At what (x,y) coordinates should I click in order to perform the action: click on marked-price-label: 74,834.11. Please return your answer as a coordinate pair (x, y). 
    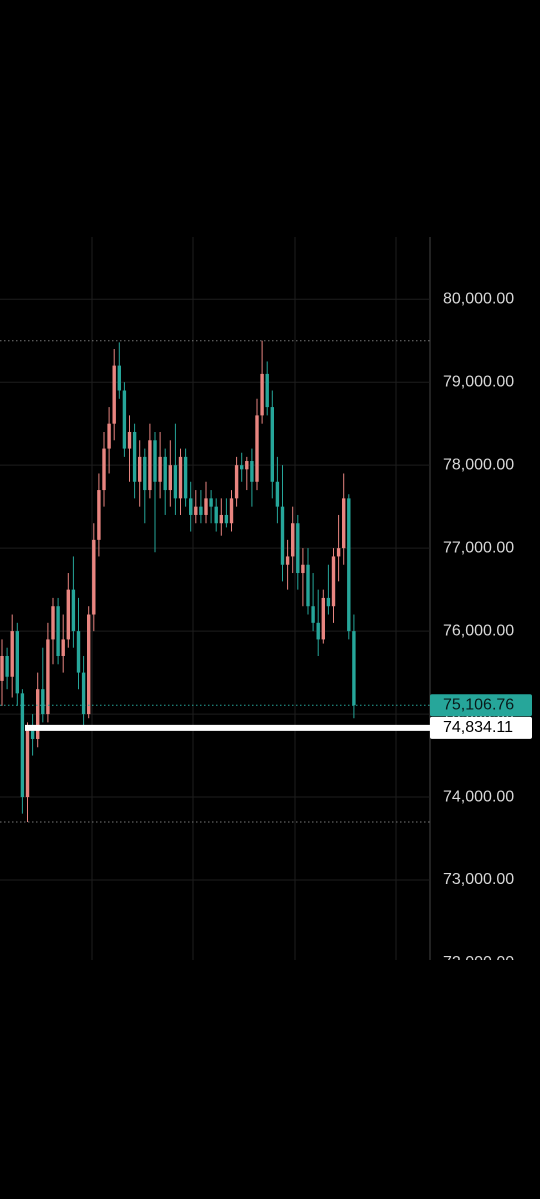
    Looking at the image, I should click on (478, 727).